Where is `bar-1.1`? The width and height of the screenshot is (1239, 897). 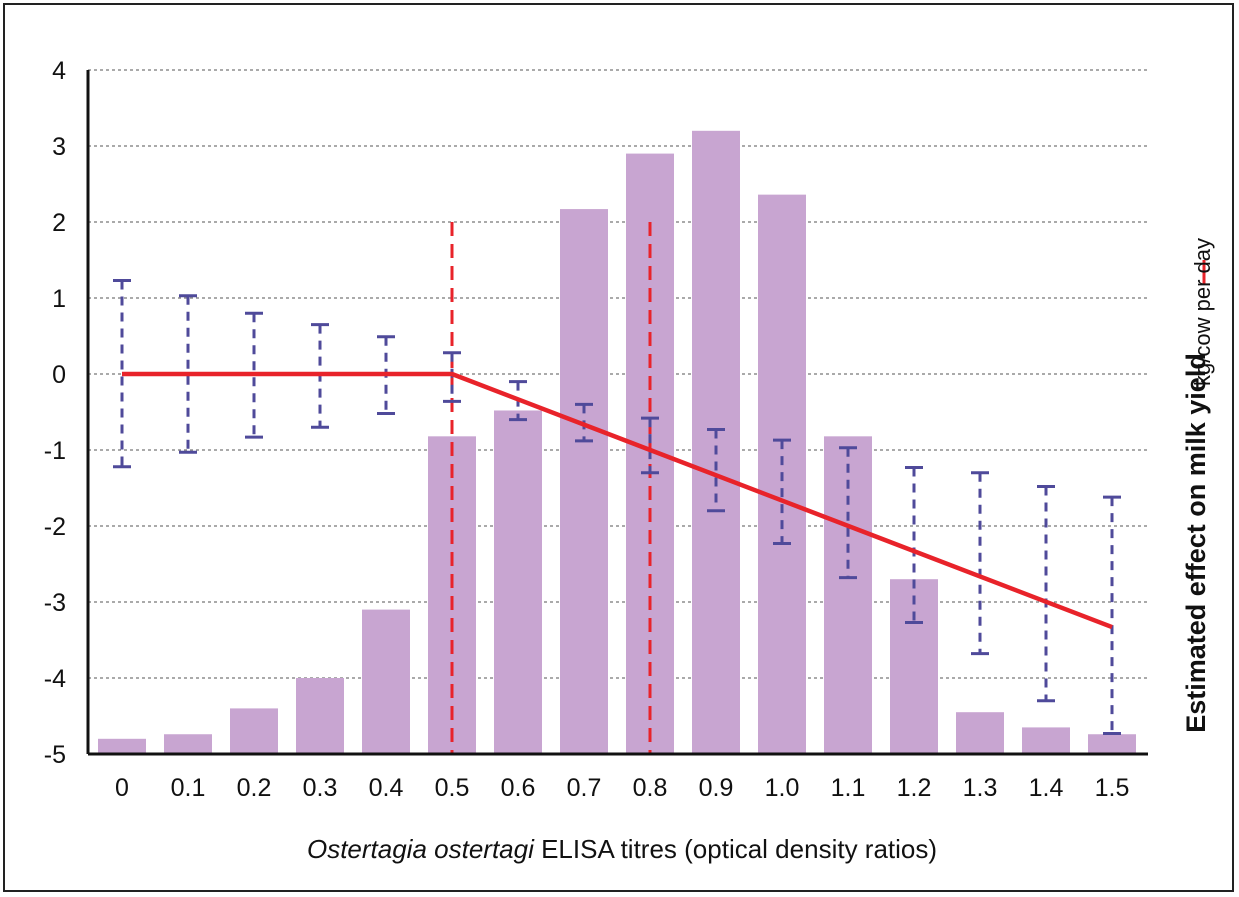
bar-1.1 is located at coordinates (848, 595).